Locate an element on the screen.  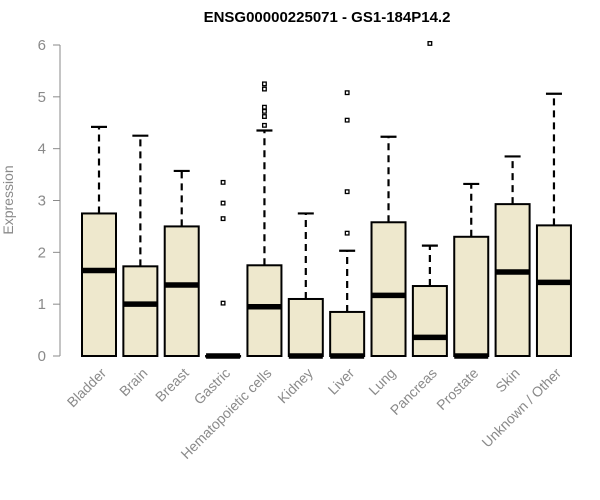
y-tick-label: 1 is located at coordinates (42, 304).